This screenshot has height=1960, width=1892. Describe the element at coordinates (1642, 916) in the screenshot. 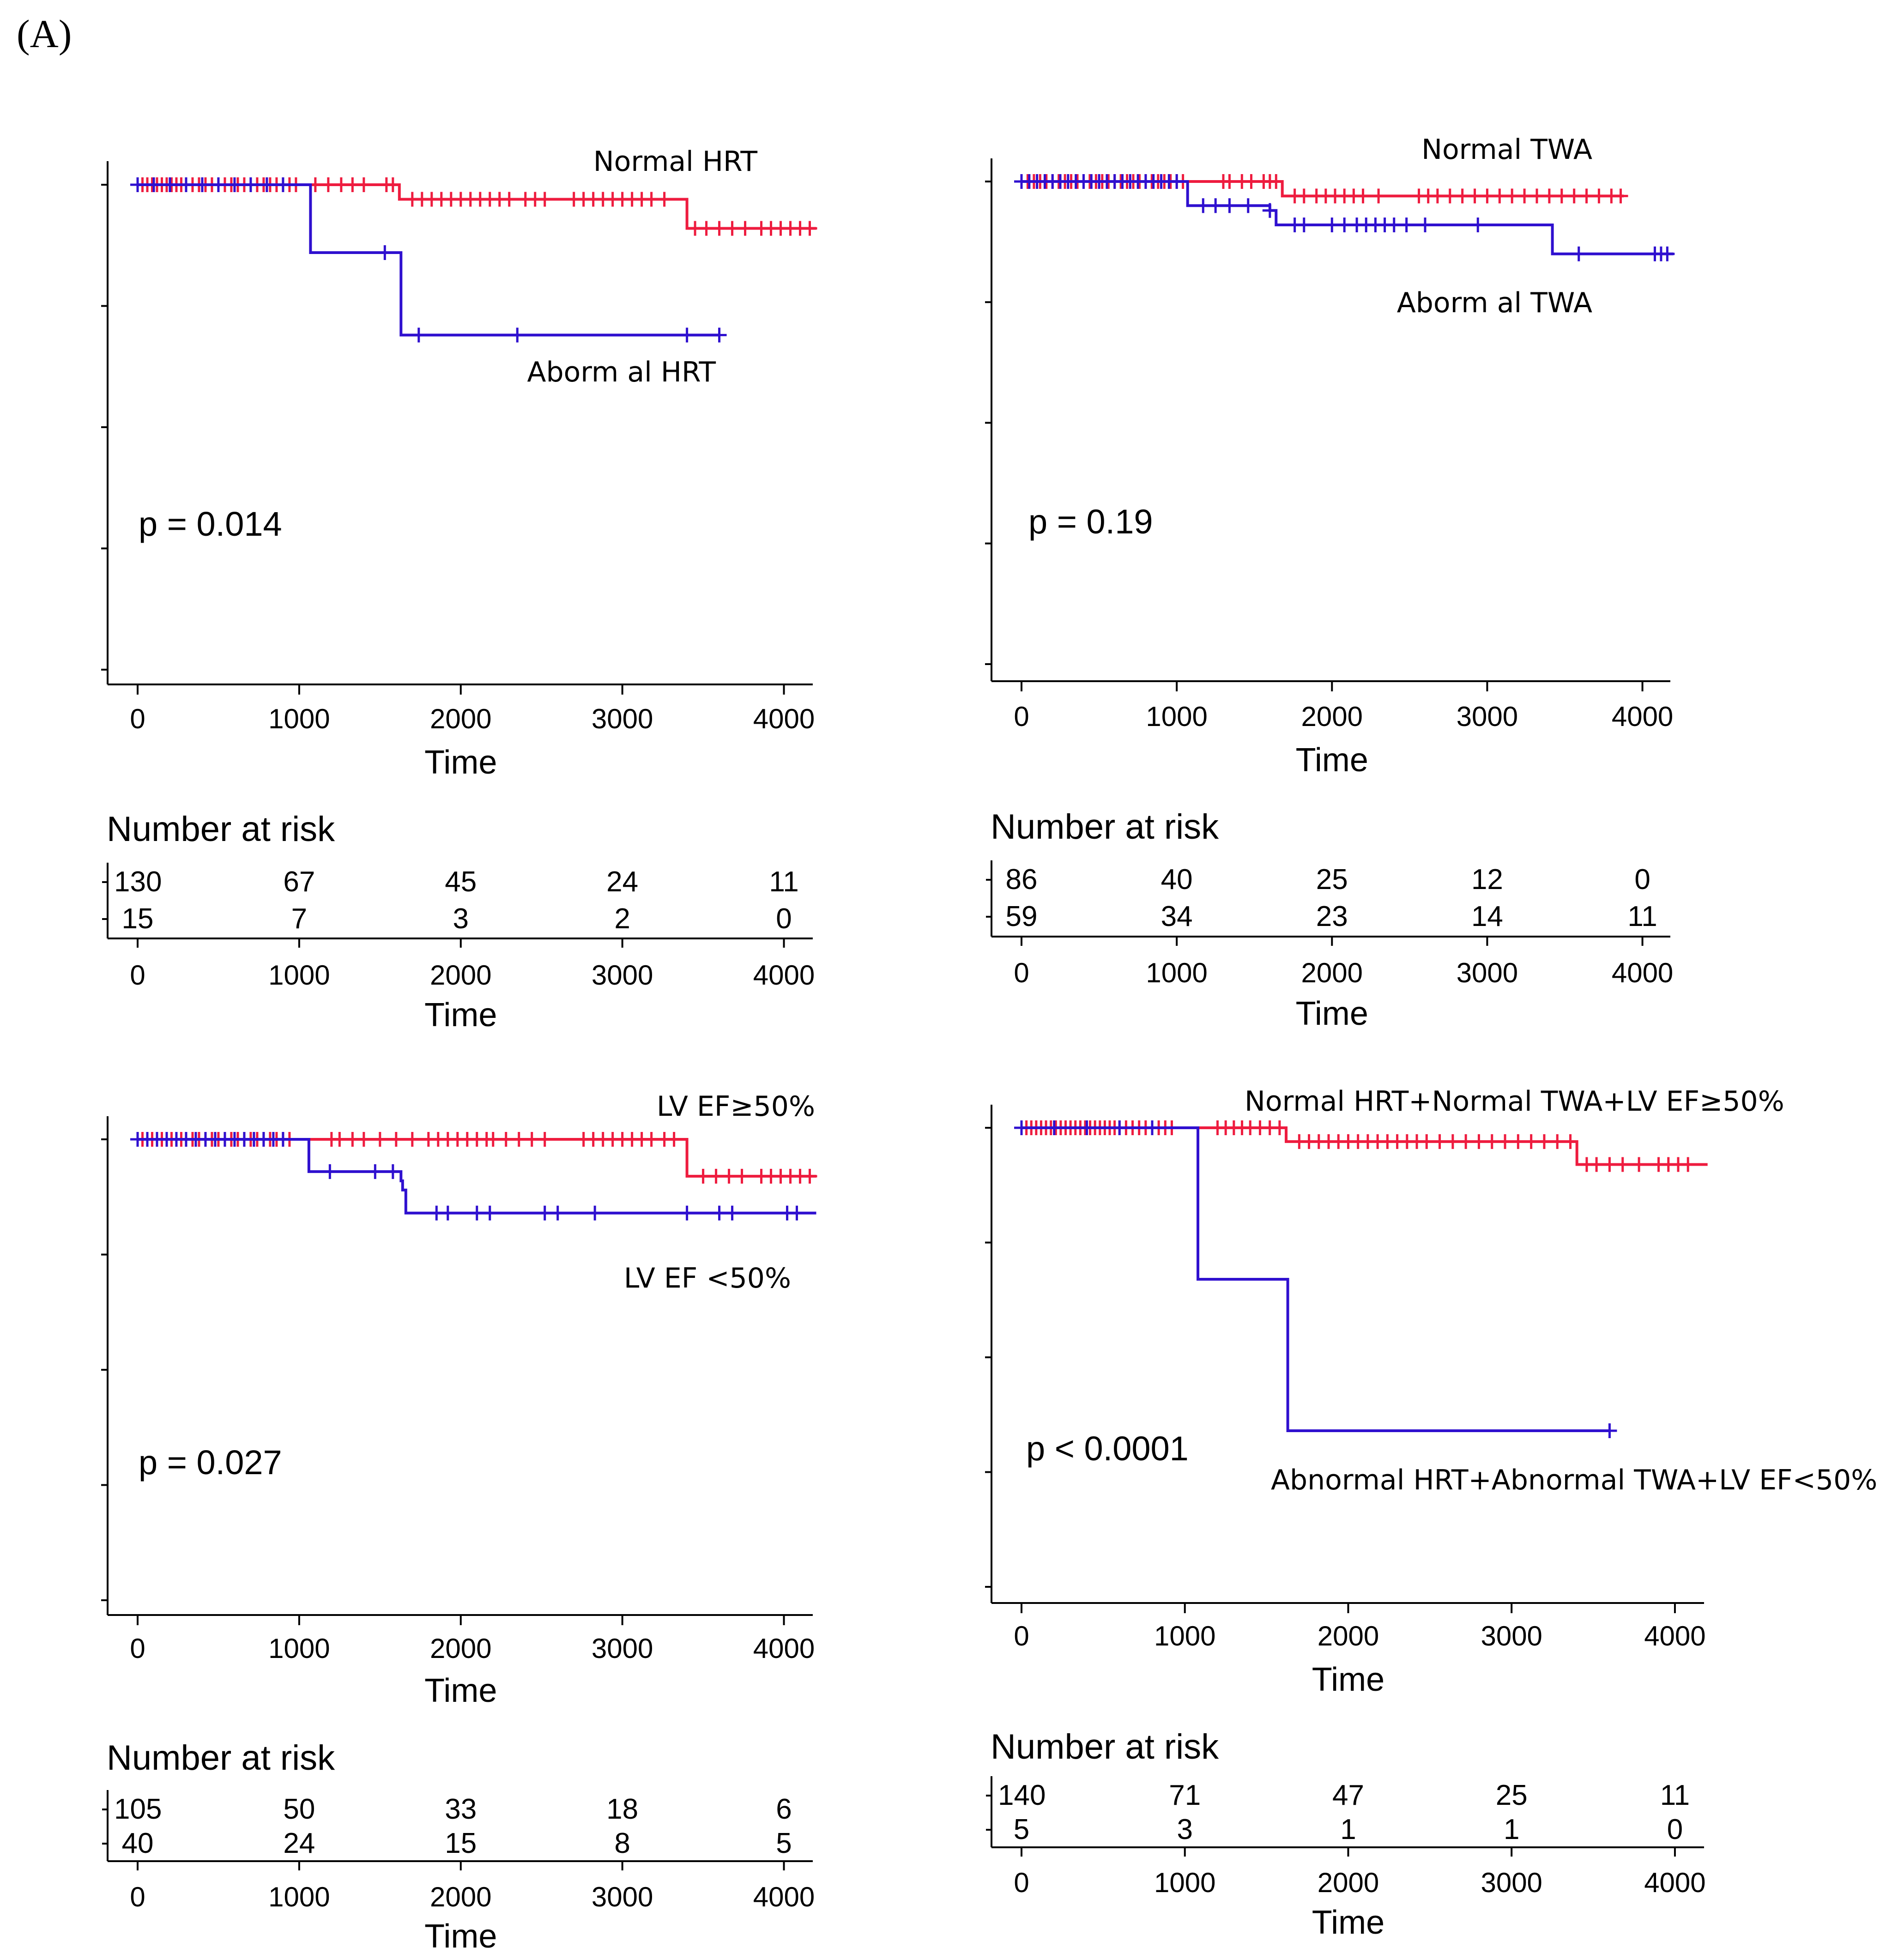

I see `risk-count: 11` at that location.